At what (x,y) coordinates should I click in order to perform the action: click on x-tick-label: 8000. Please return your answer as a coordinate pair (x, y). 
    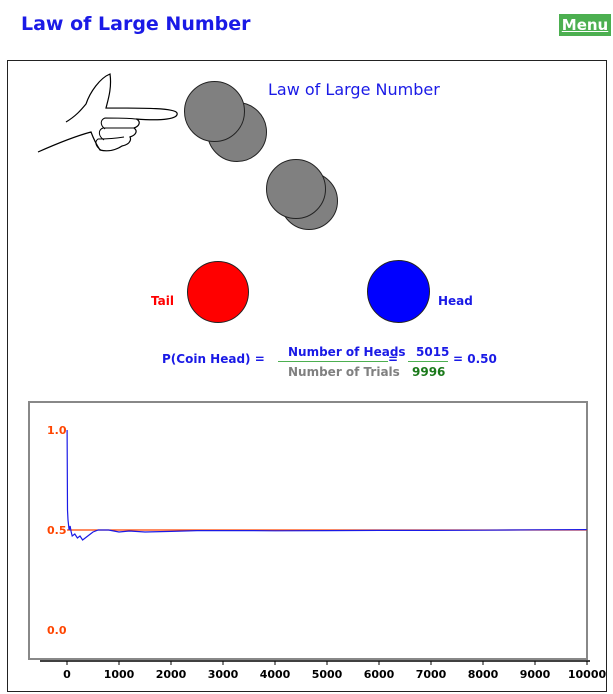
    Looking at the image, I should click on (483, 674).